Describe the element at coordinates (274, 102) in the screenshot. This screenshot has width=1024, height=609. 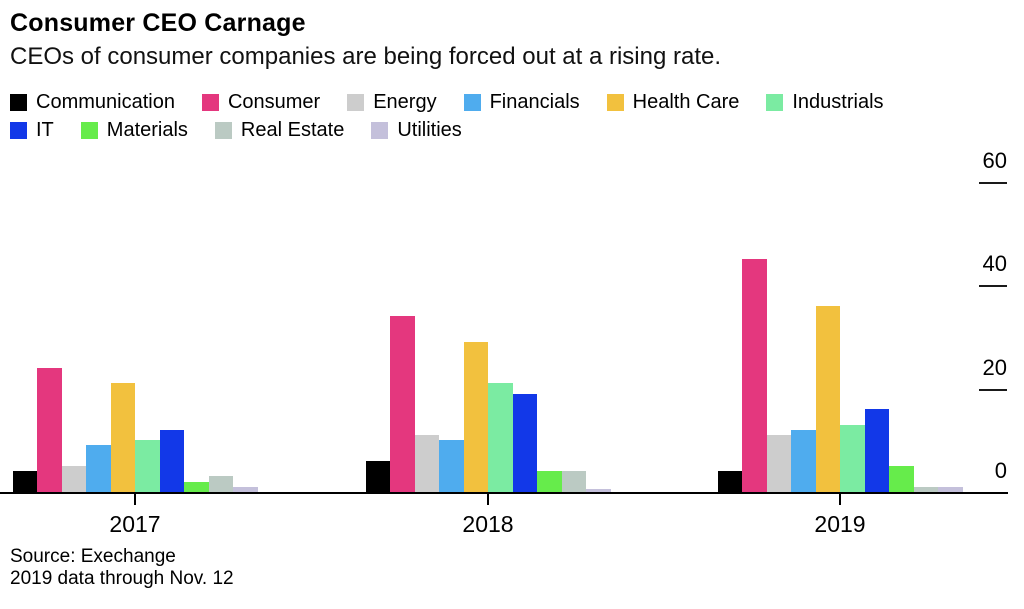
I see `legend-label-consumer: Consumer` at that location.